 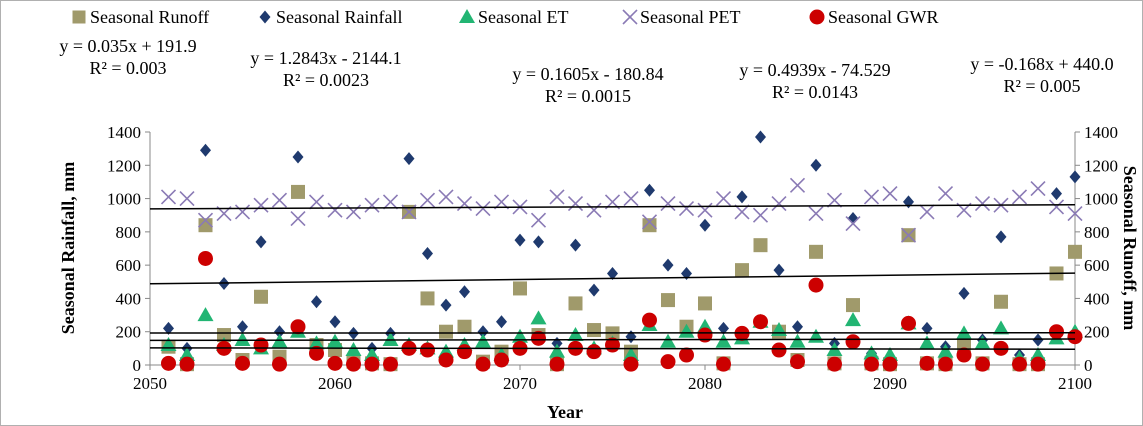 What do you see at coordinates (339, 17) in the screenshot?
I see `legend-label-seasonal-rainfall: Seasonal Rainfall` at bounding box center [339, 17].